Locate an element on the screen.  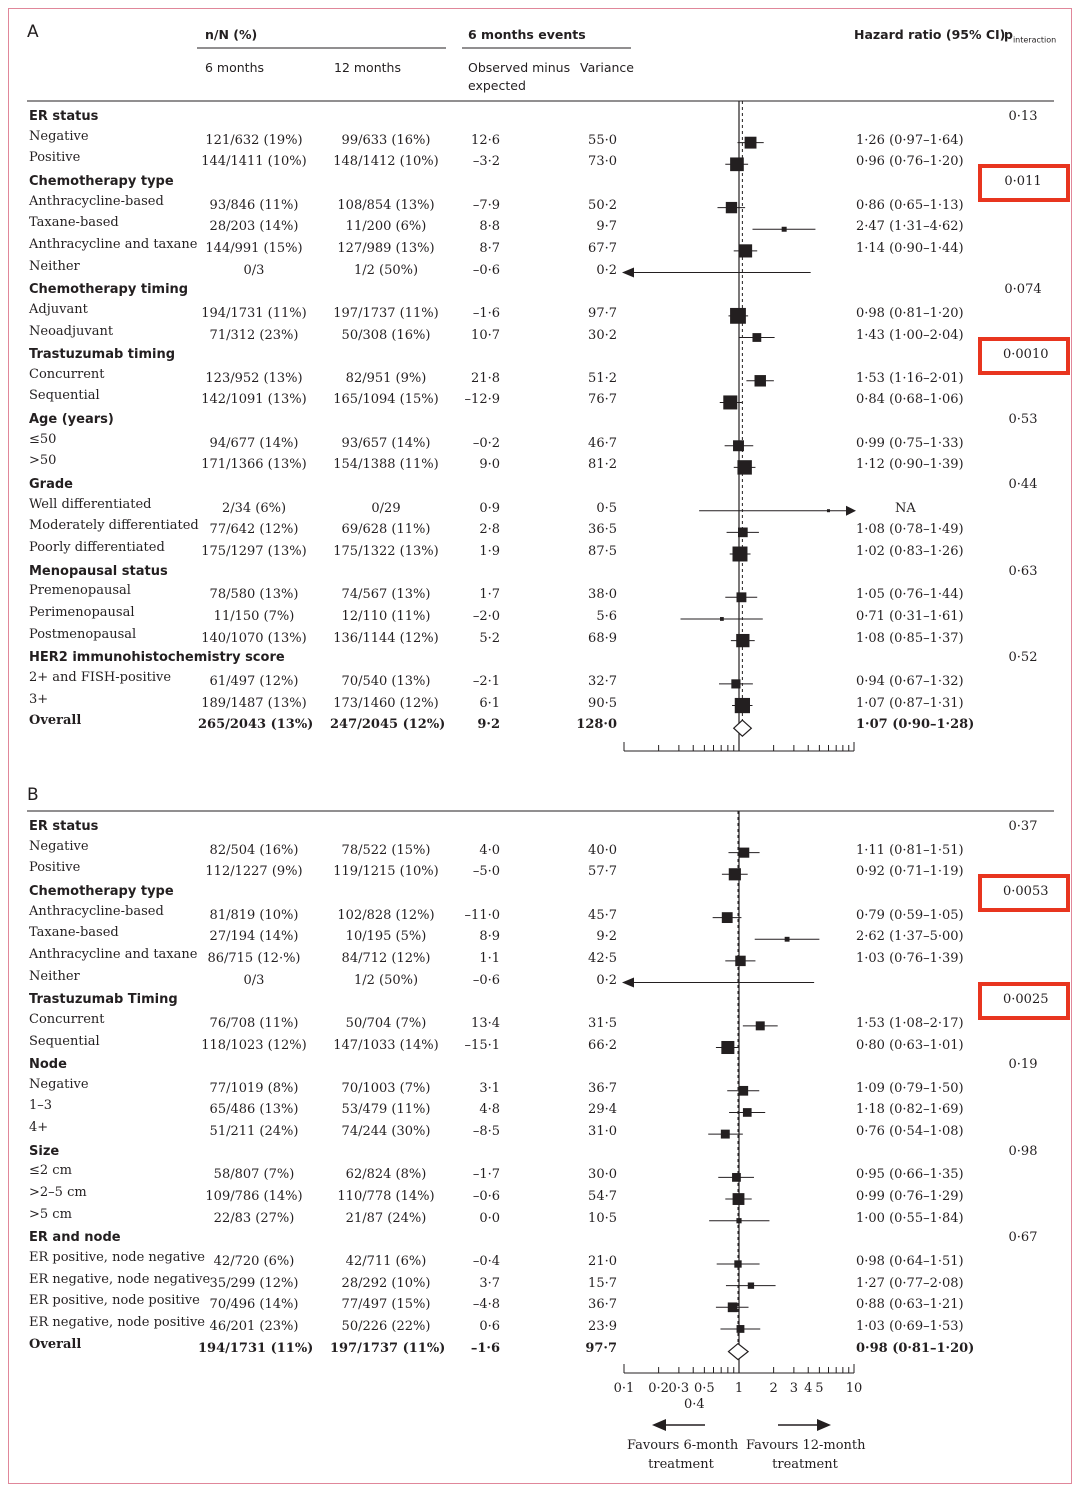
observed-minus-expected: 8·9 is located at coordinates (489, 937).